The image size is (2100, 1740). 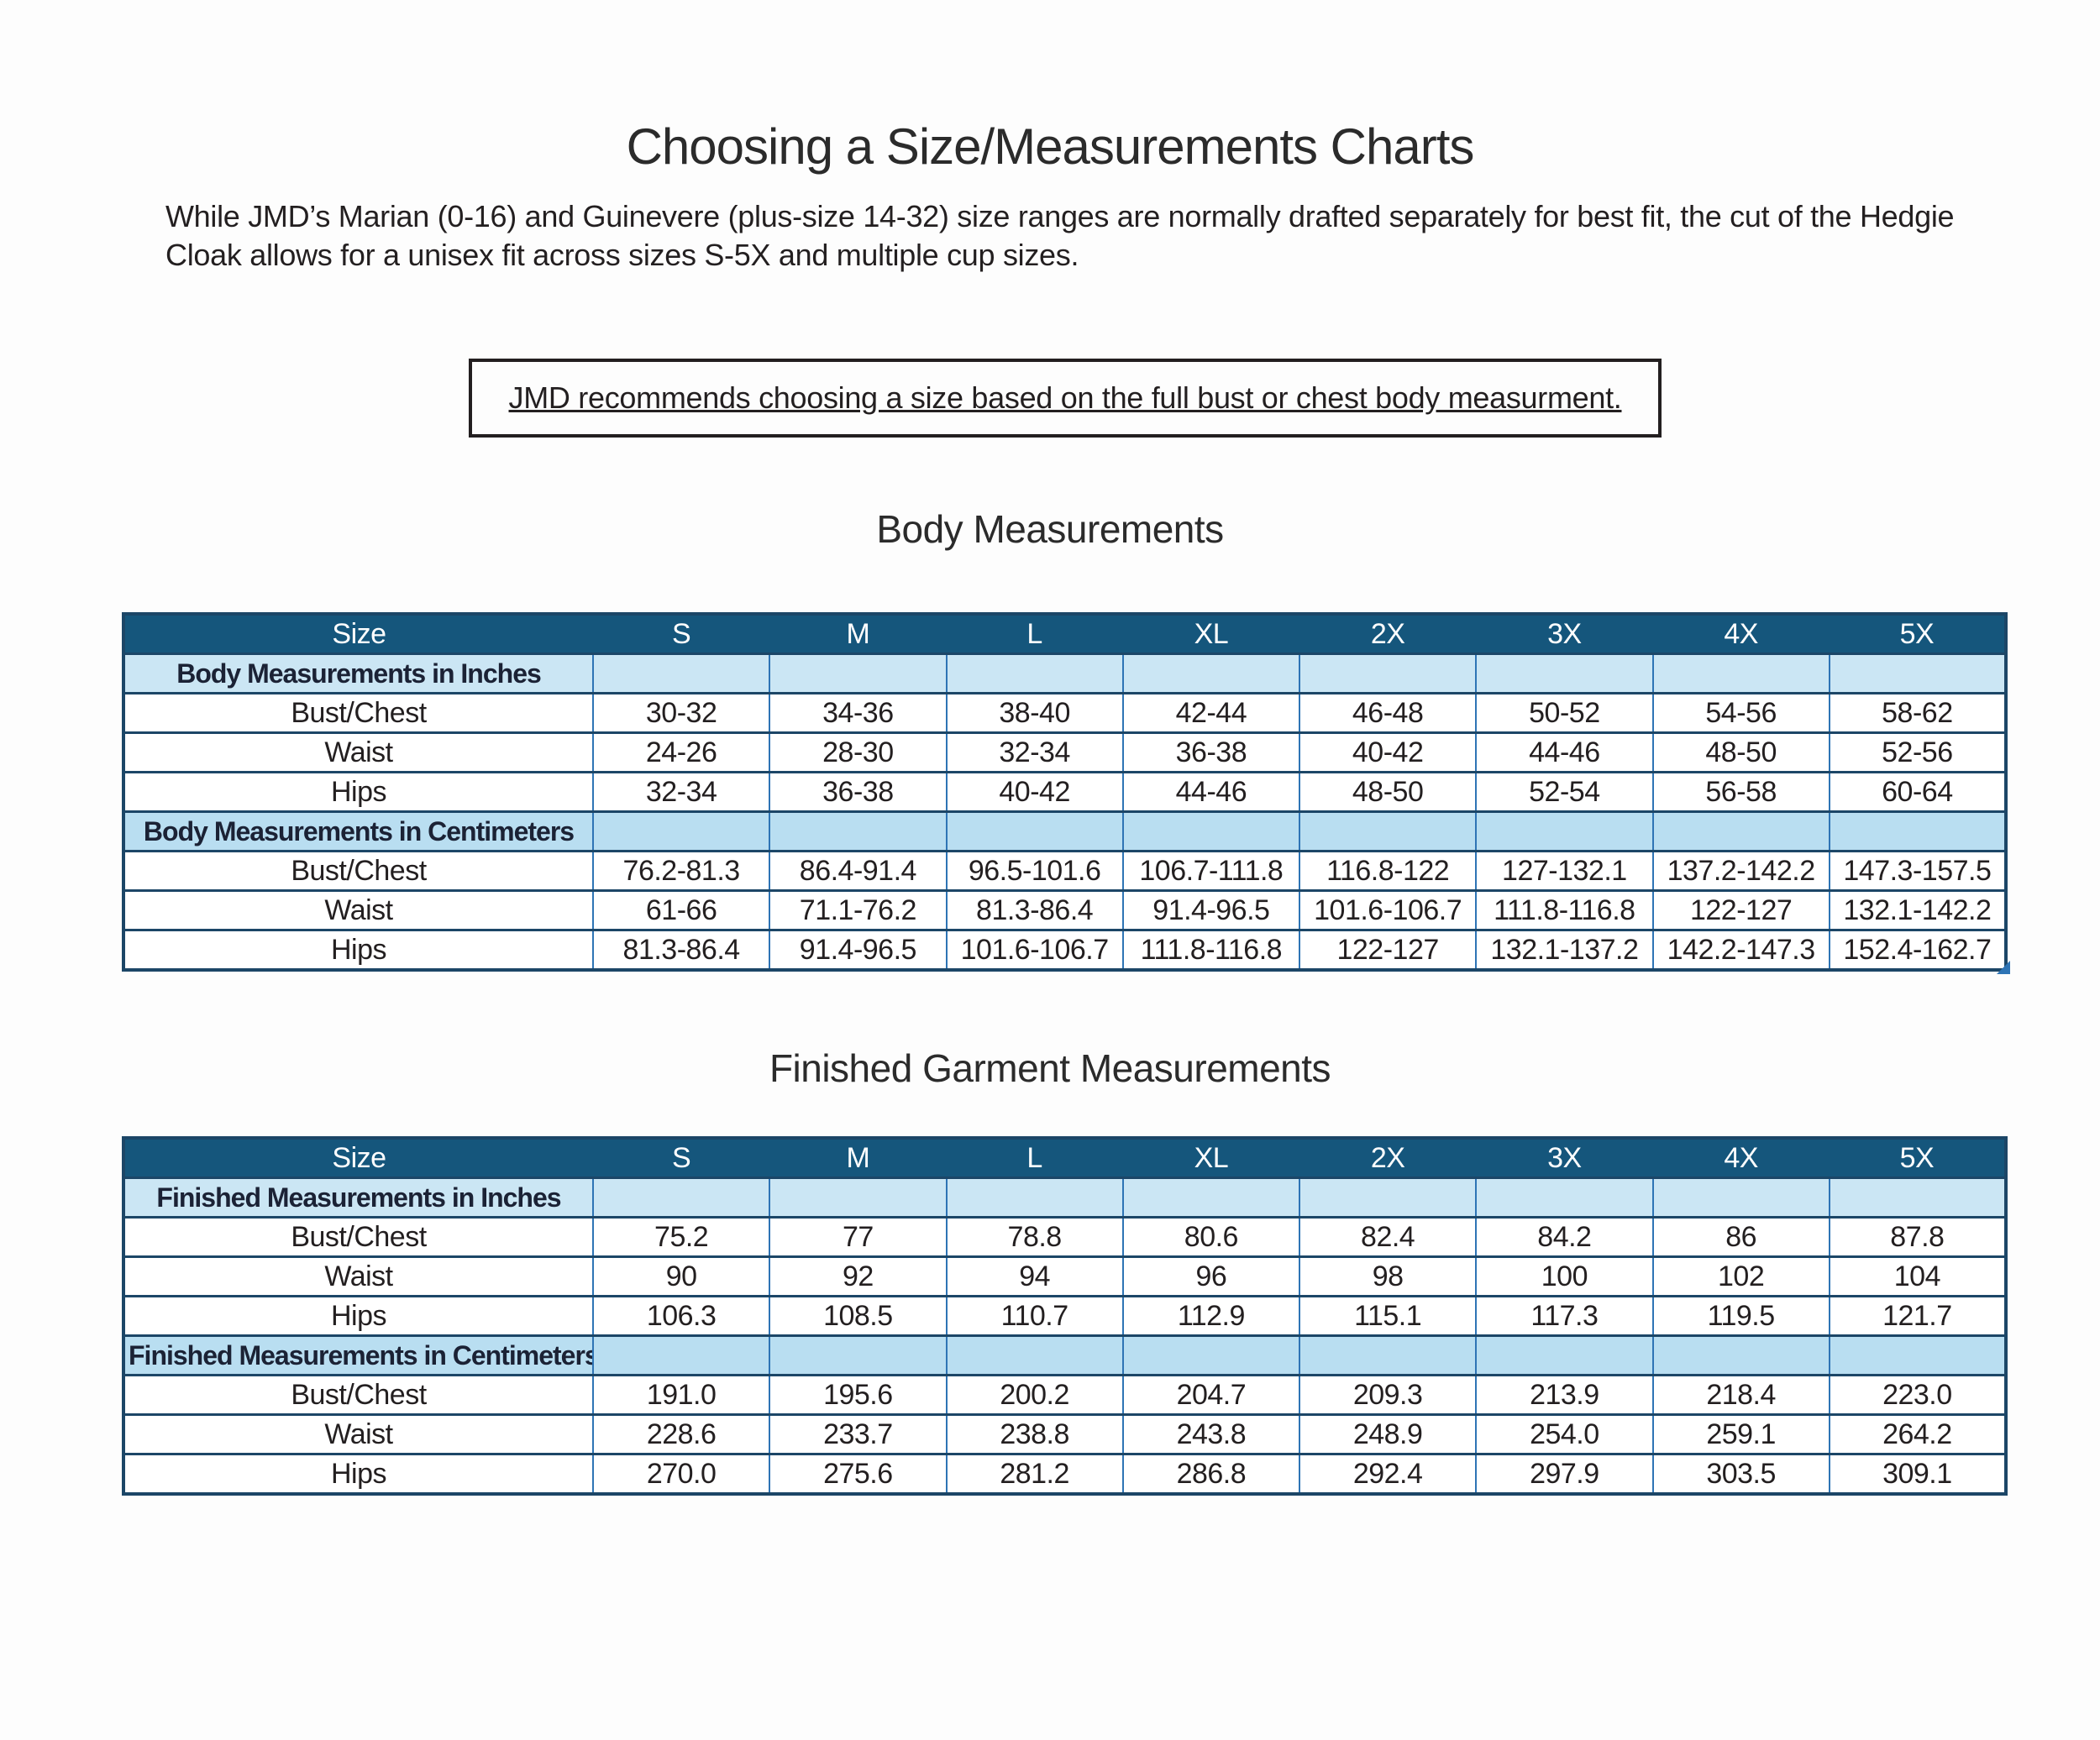 What do you see at coordinates (1387, 1276) in the screenshot?
I see `value-cell: 98` at bounding box center [1387, 1276].